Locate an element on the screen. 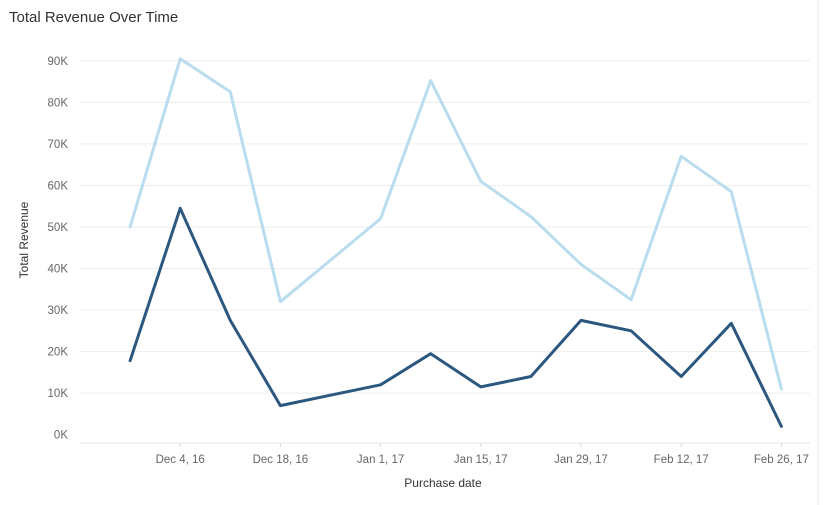 The height and width of the screenshot is (505, 824). x-tick-label: Feb 26, 17 is located at coordinates (781, 460).